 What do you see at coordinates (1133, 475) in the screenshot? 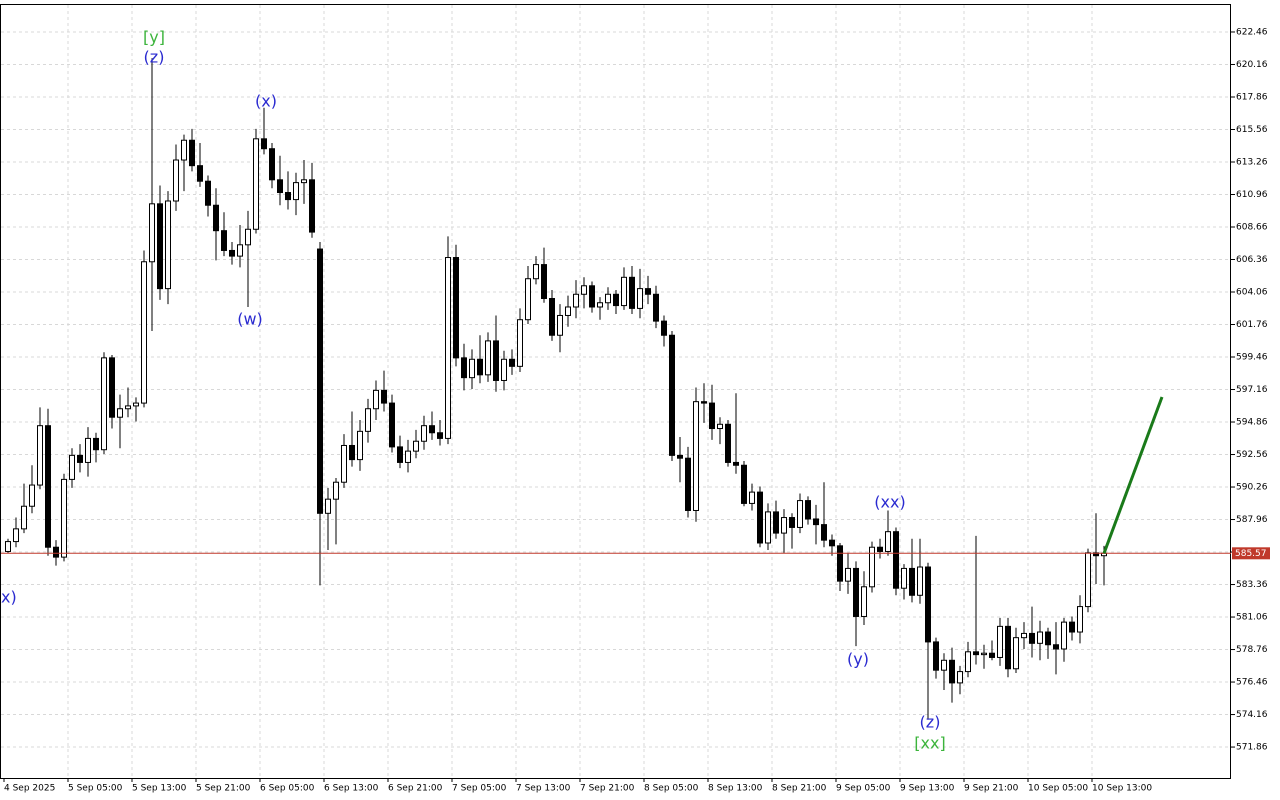
I see `projection-line` at bounding box center [1133, 475].